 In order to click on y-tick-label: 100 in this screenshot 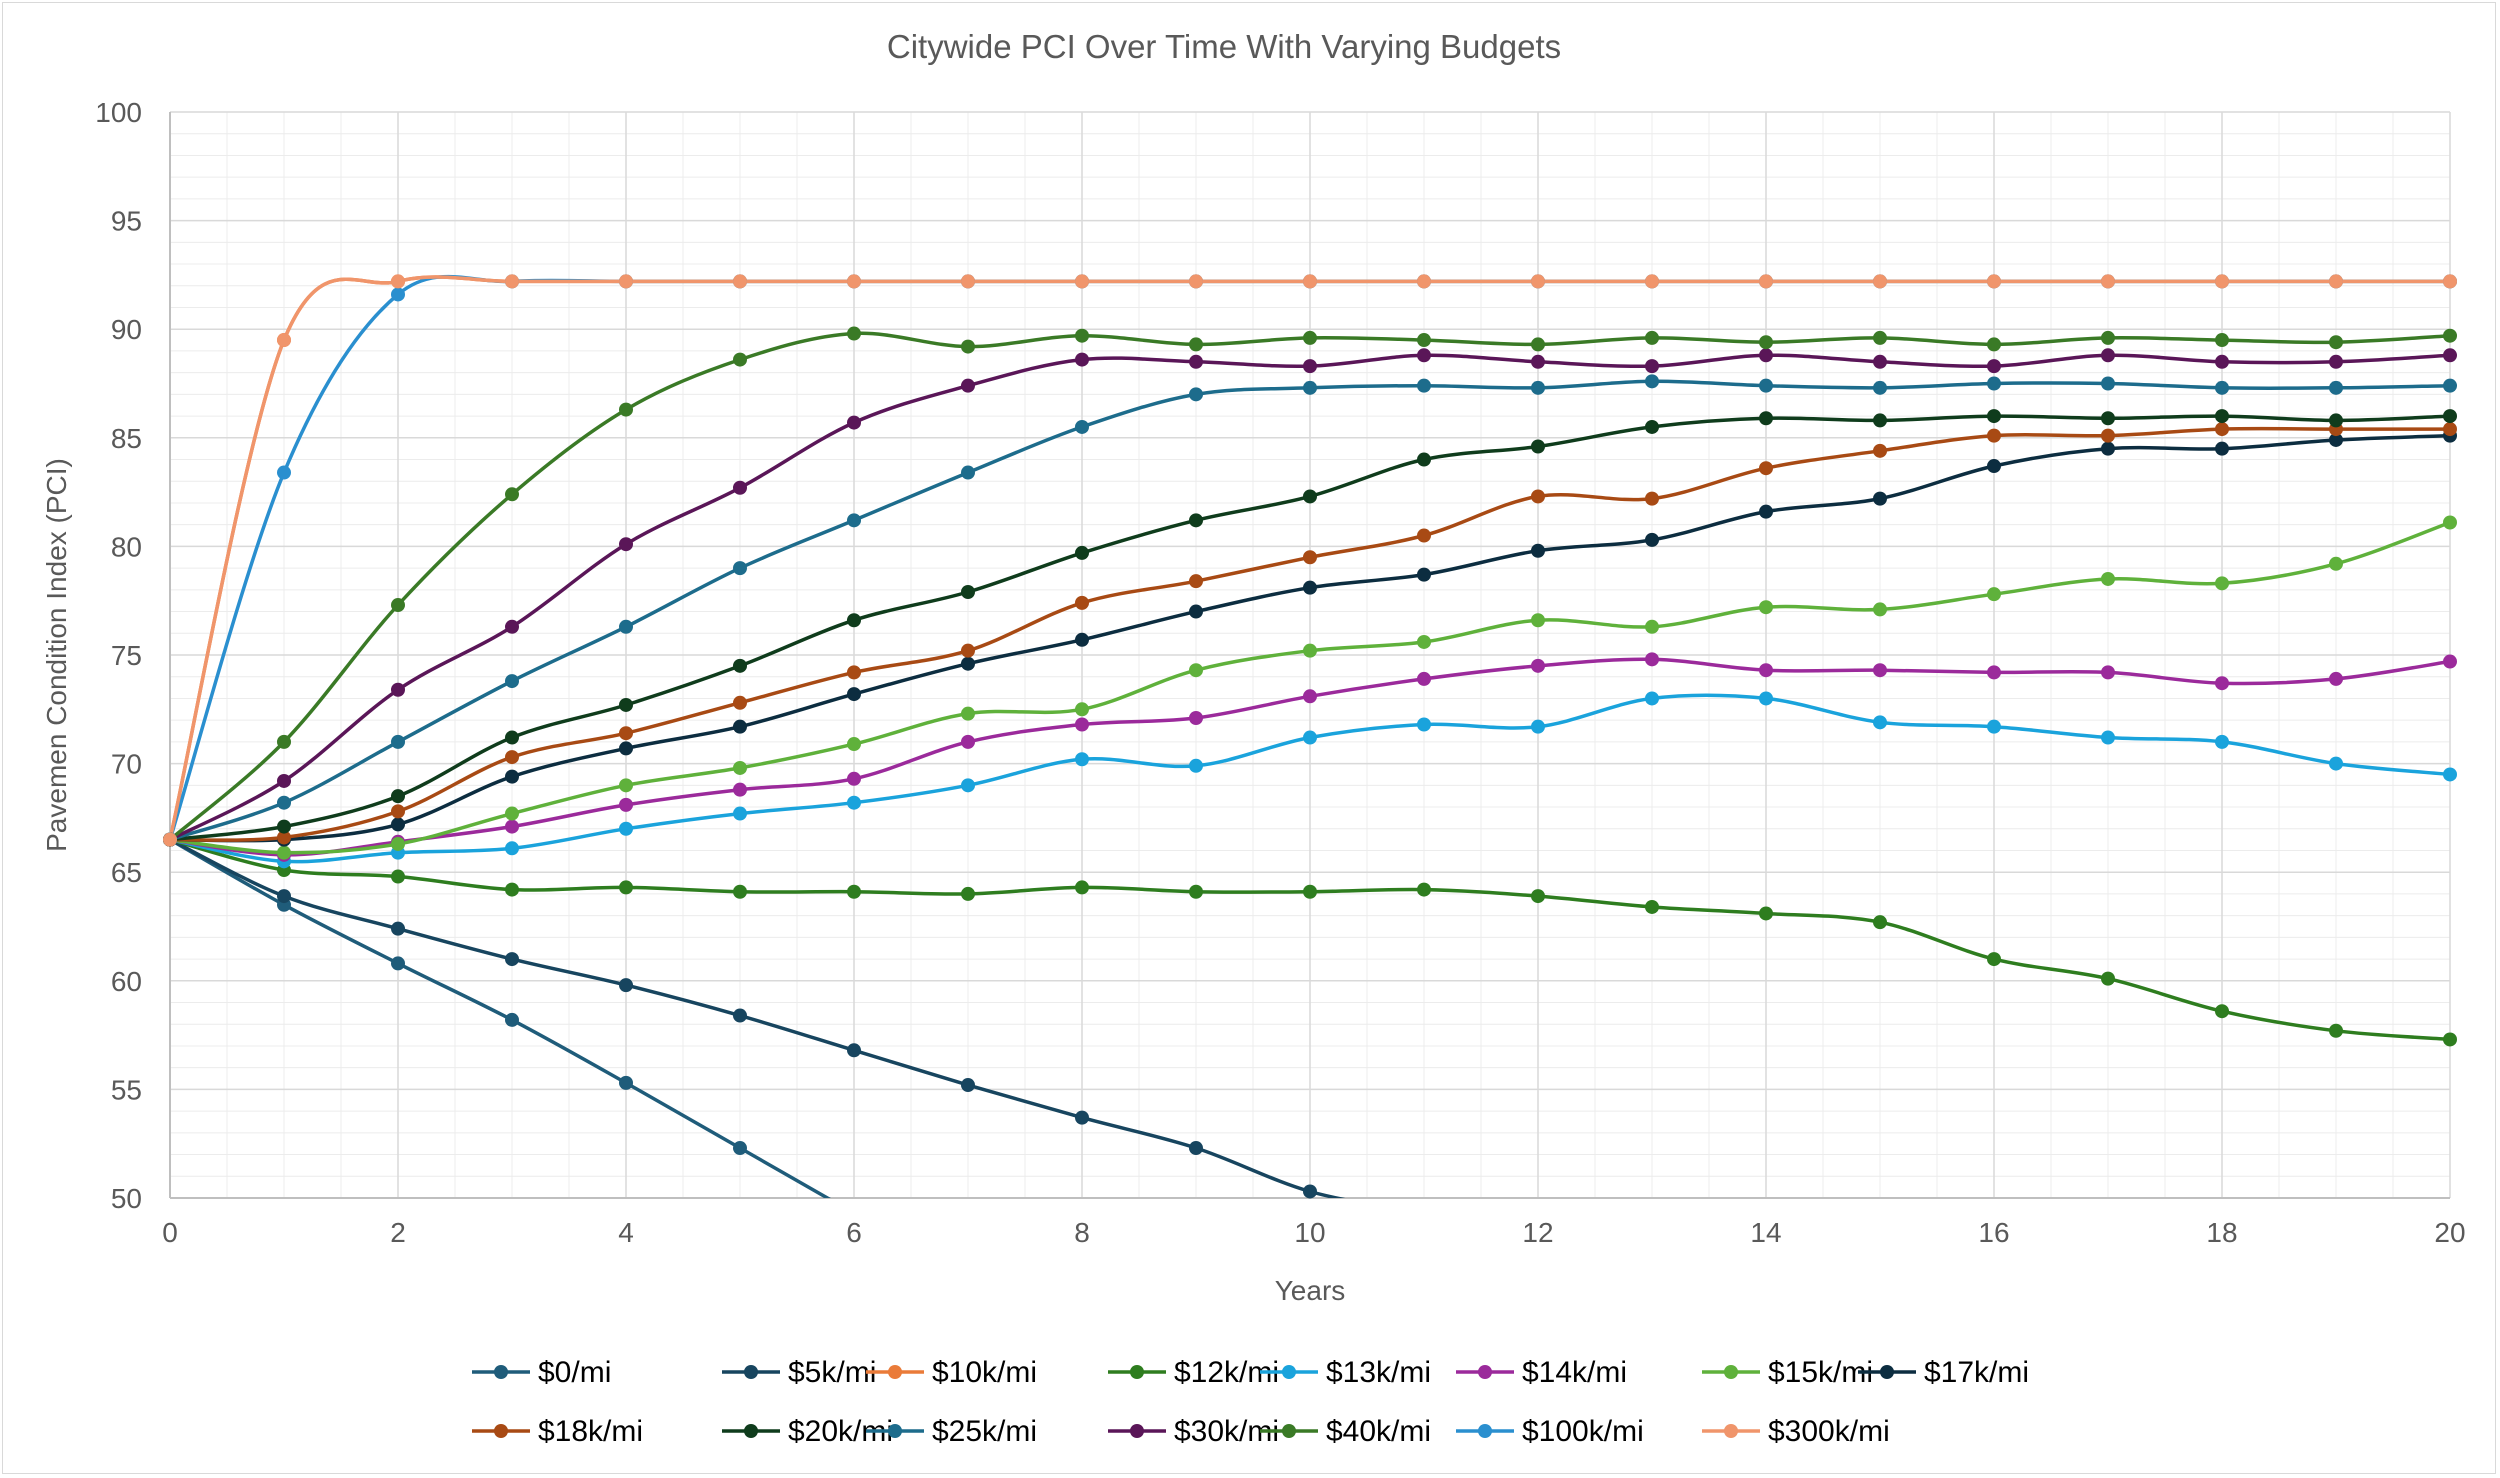, I will do `click(118, 112)`.